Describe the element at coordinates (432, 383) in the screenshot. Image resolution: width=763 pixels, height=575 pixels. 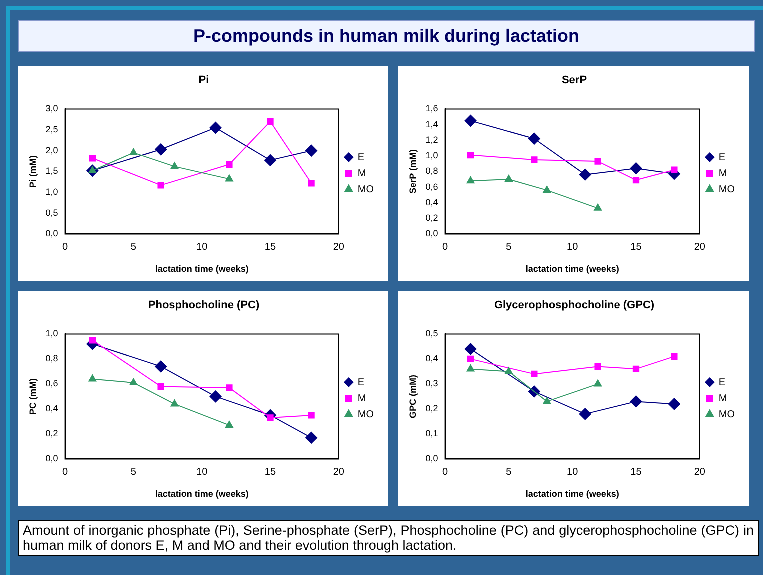
I see `y-tick-label: 0,3` at that location.